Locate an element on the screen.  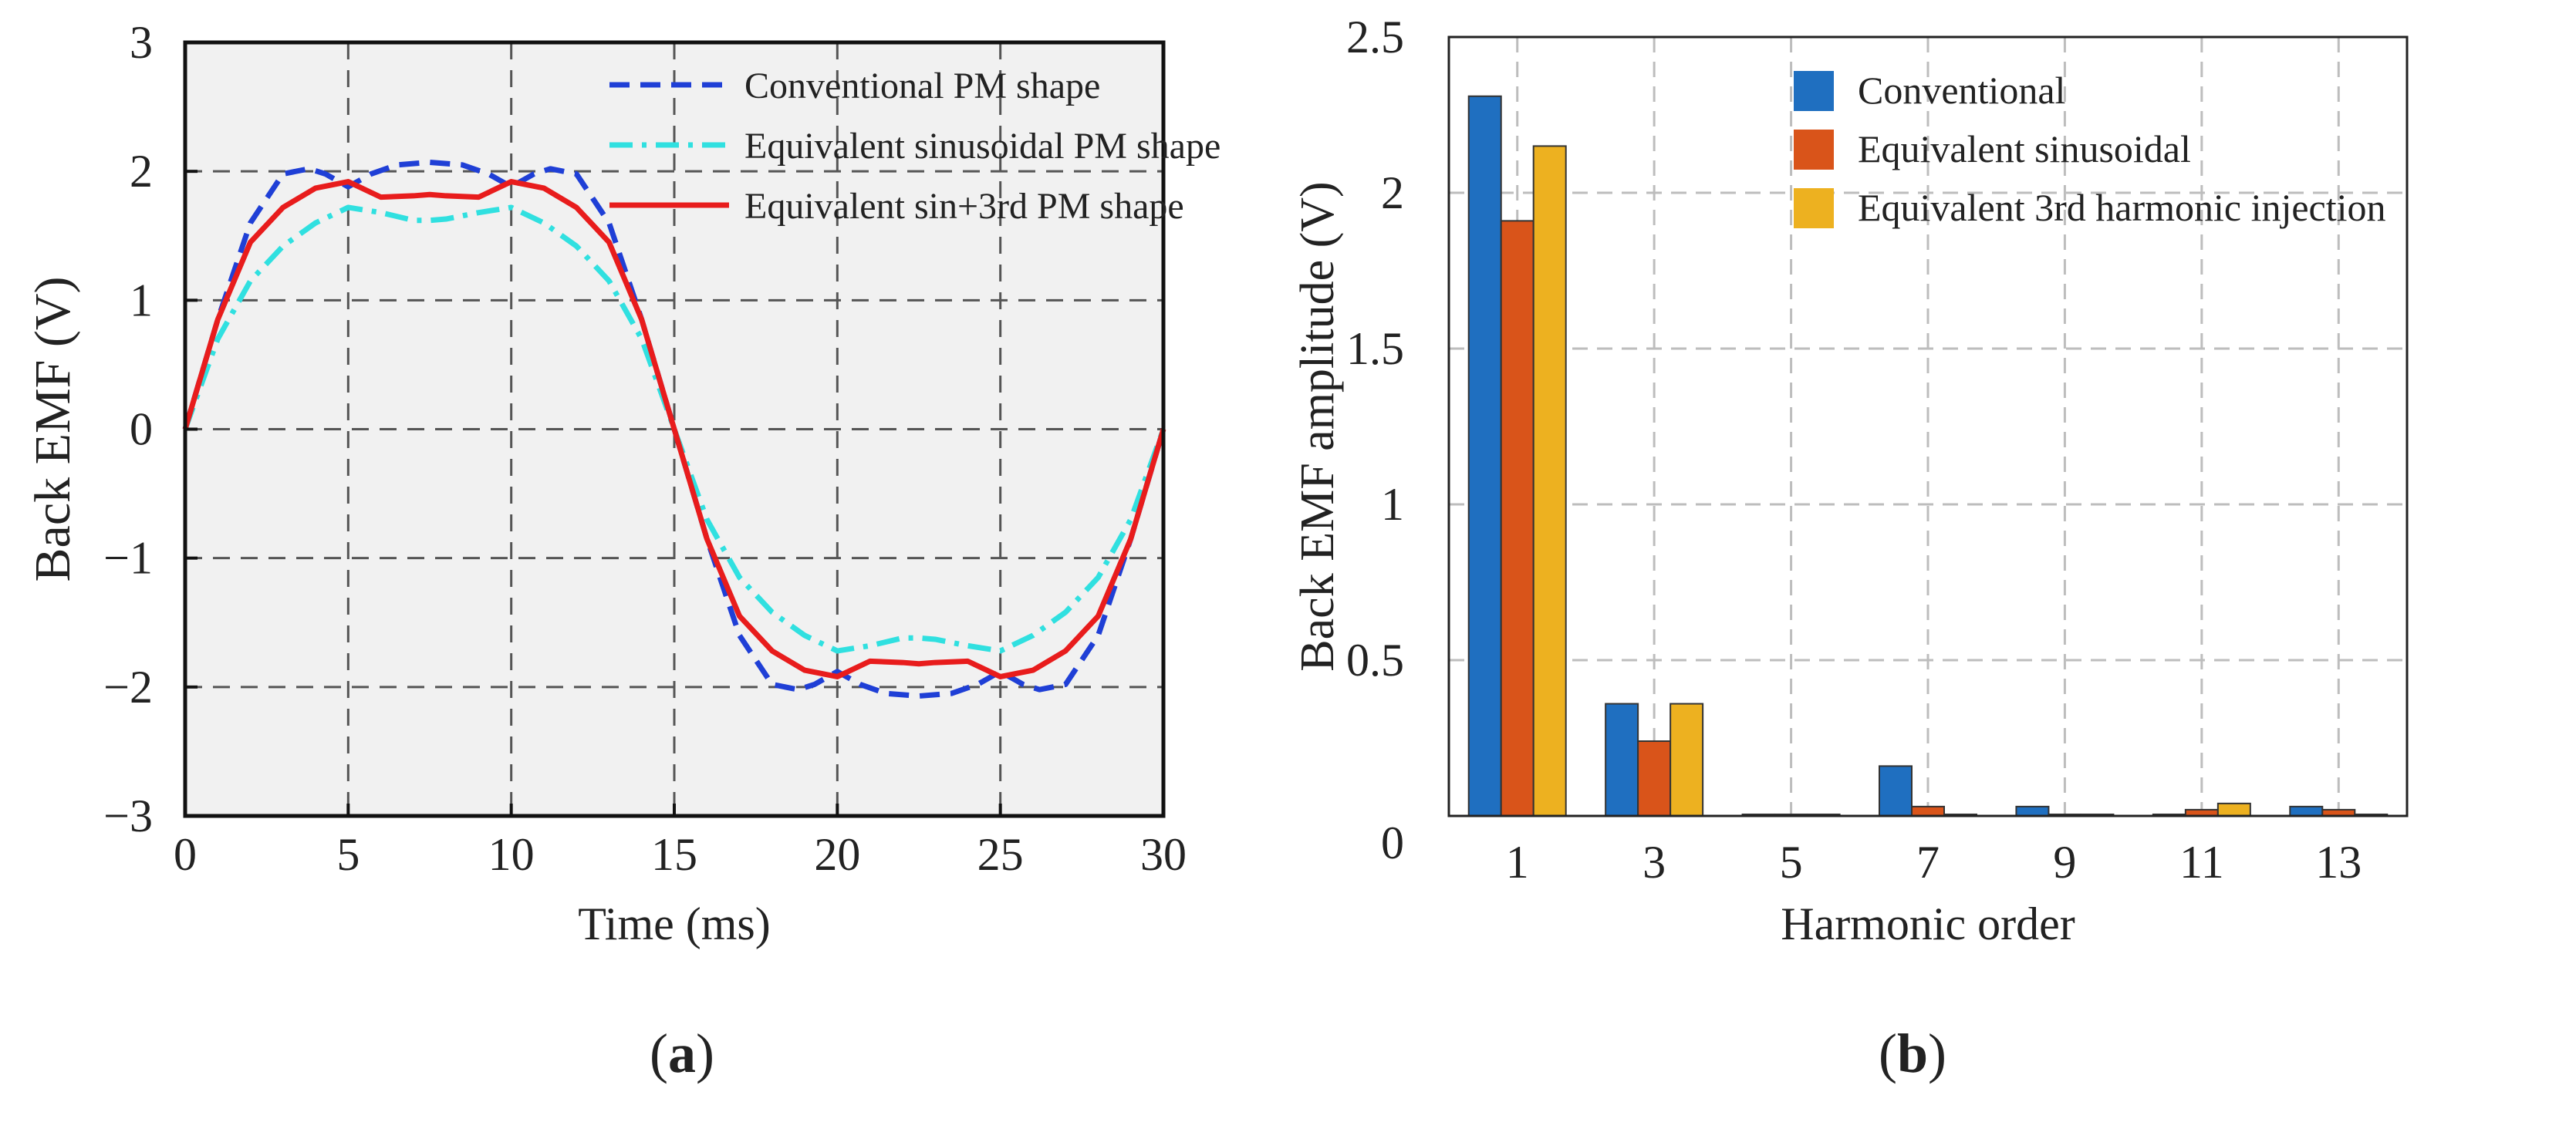
b-x-tick-label: 9 is located at coordinates (2064, 863).